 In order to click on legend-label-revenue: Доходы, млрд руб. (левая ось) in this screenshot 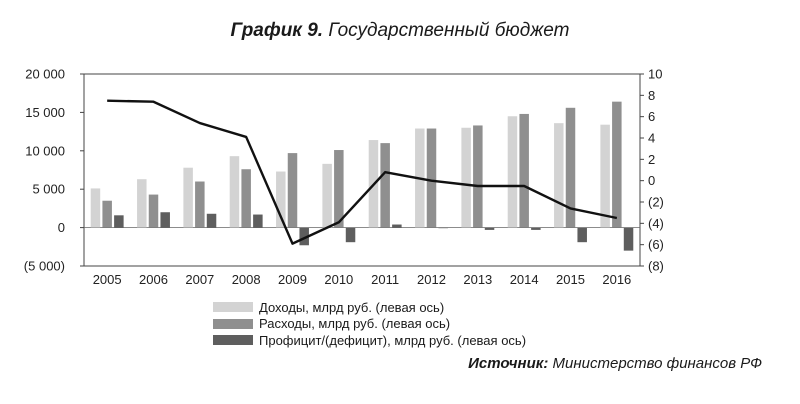, I will do `click(352, 307)`.